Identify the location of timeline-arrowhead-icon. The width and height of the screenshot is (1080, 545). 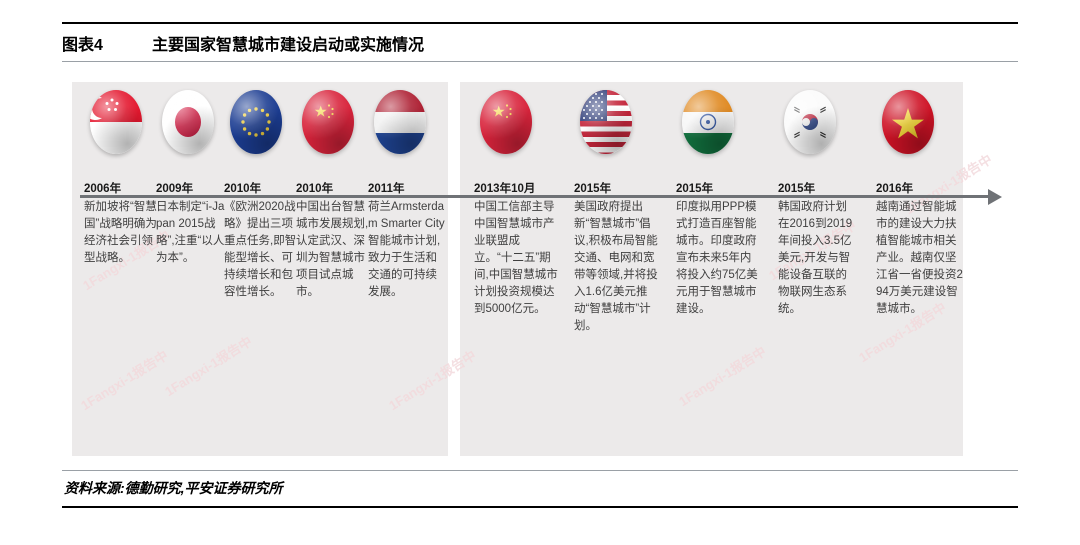
(995, 197).